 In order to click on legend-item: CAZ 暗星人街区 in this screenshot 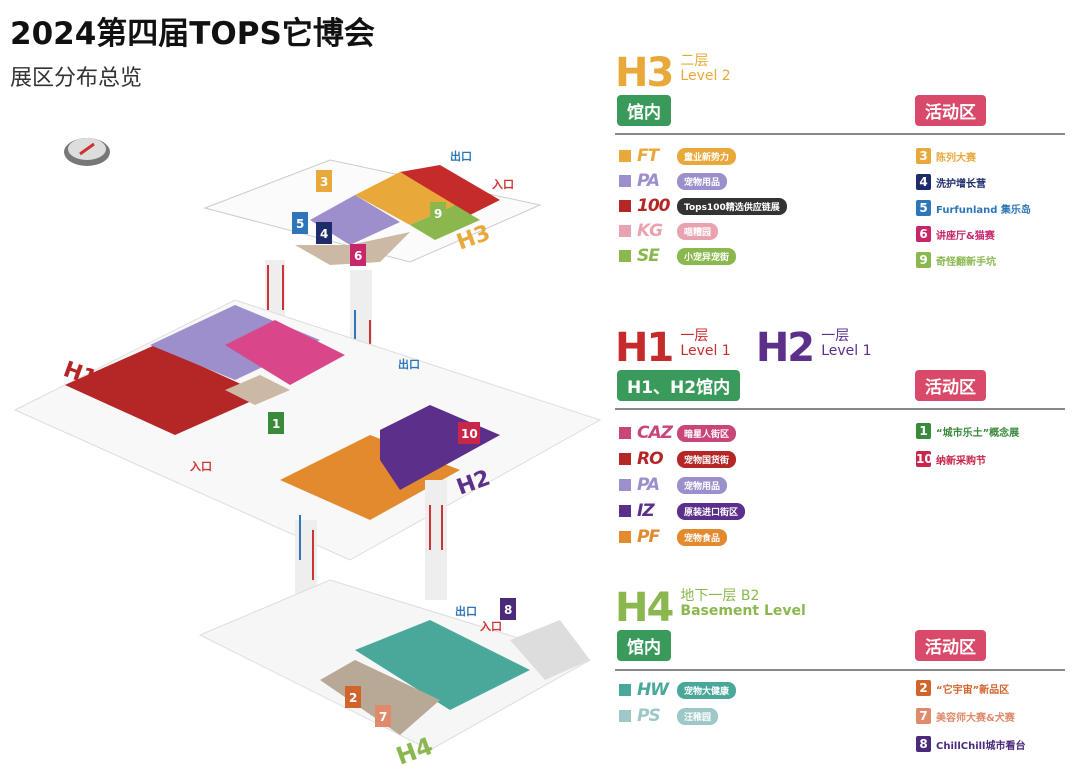, I will do `click(682, 433)`.